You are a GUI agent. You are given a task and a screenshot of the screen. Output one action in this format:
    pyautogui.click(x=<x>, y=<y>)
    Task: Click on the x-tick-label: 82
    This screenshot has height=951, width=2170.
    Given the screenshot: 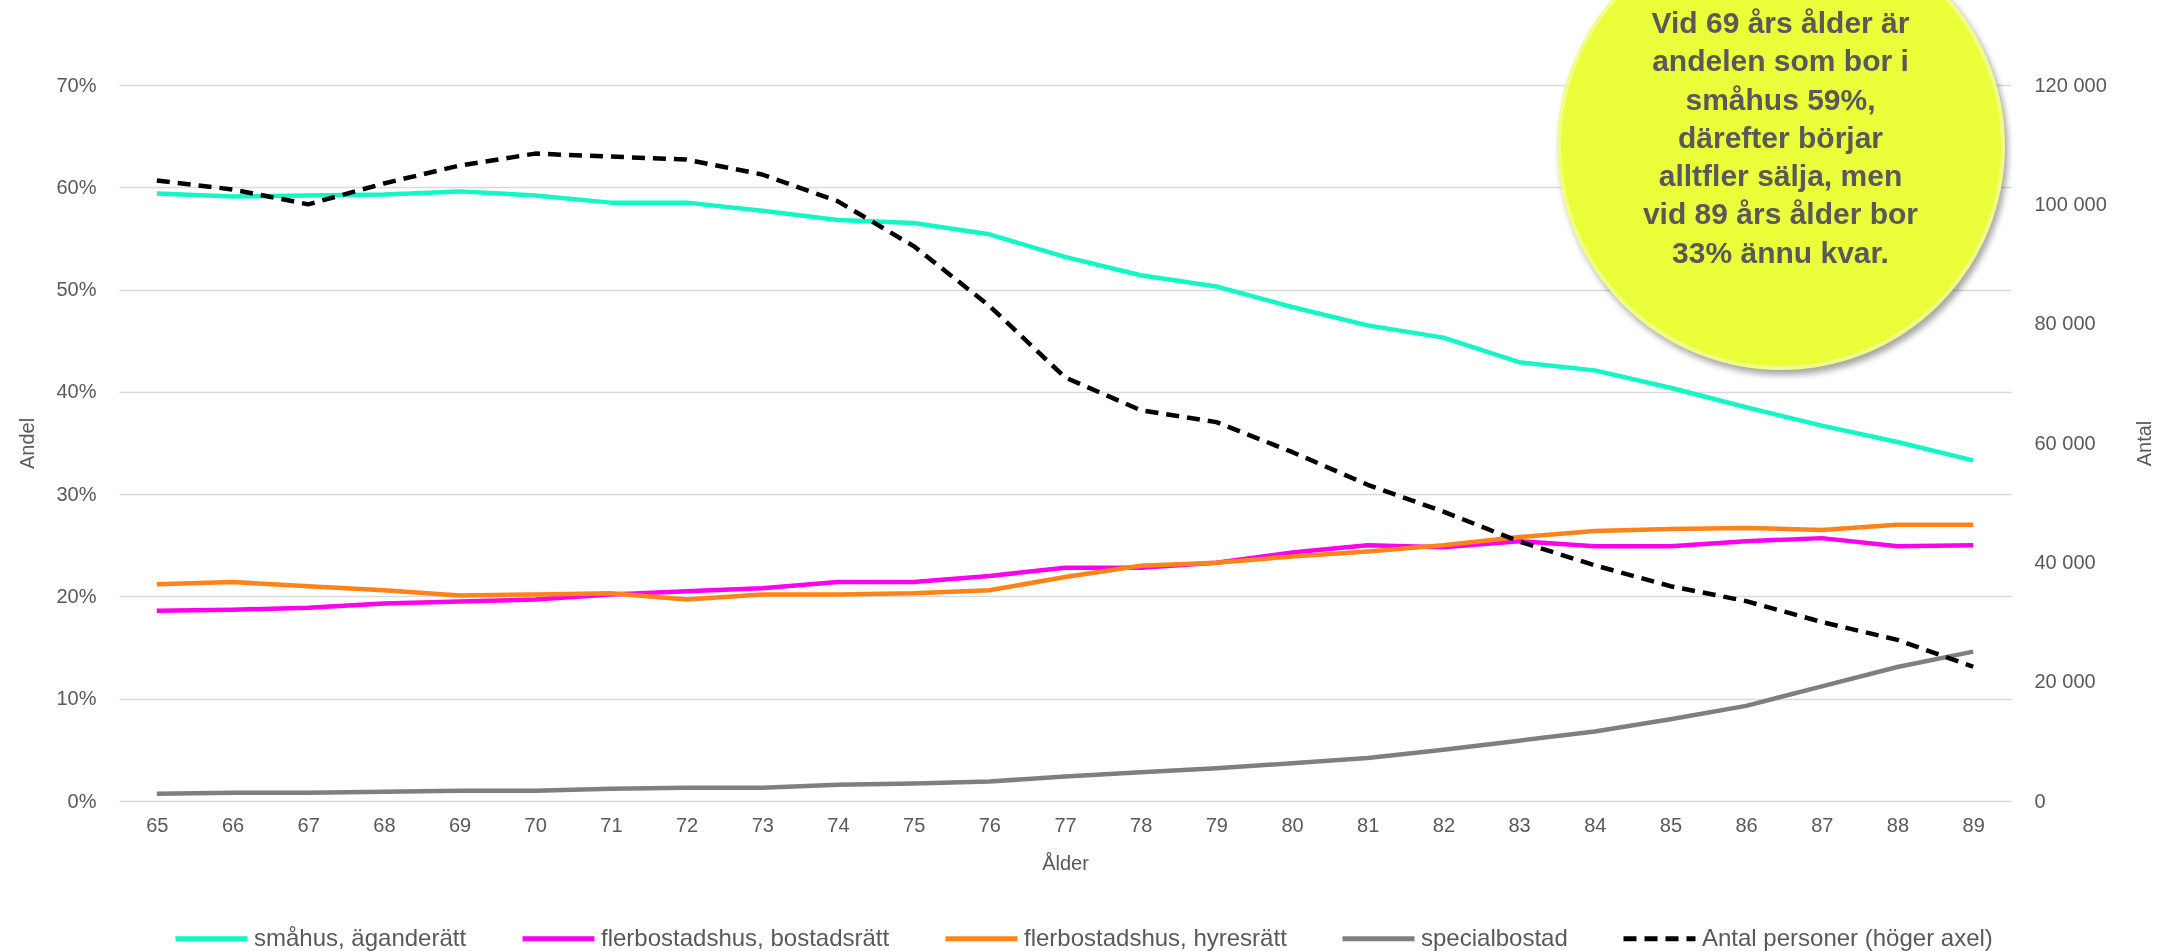 What is the action you would take?
    pyautogui.click(x=1444, y=824)
    